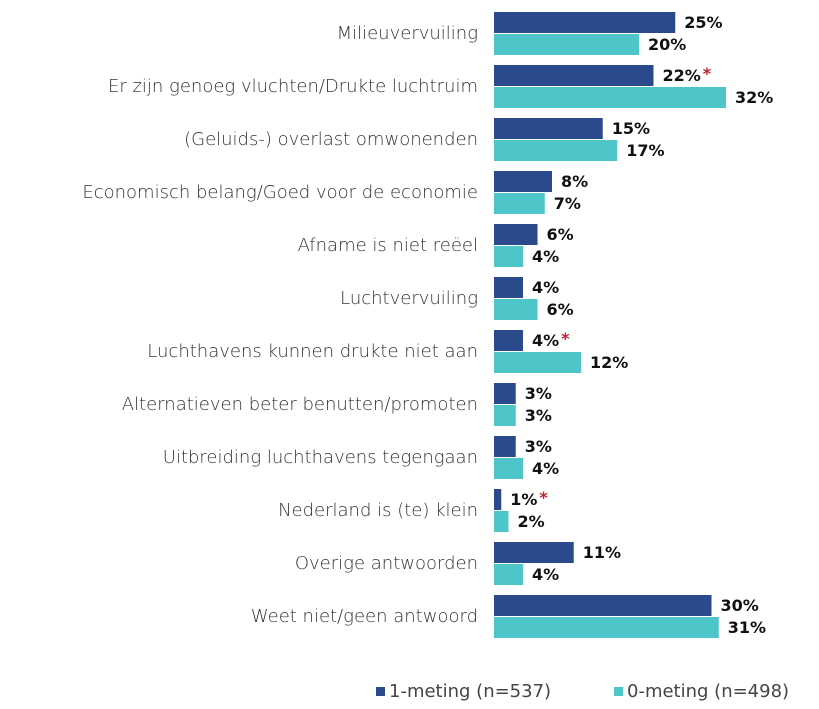 This screenshot has width=819, height=709. What do you see at coordinates (312, 351) in the screenshot?
I see `category-label: Luchthavens kunnen drukte niet aan` at bounding box center [312, 351].